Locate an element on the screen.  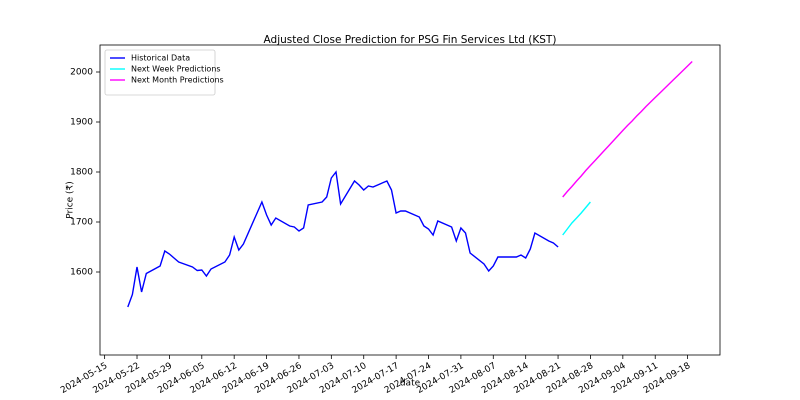
y-tick-label: 1600 is located at coordinates (81, 273).